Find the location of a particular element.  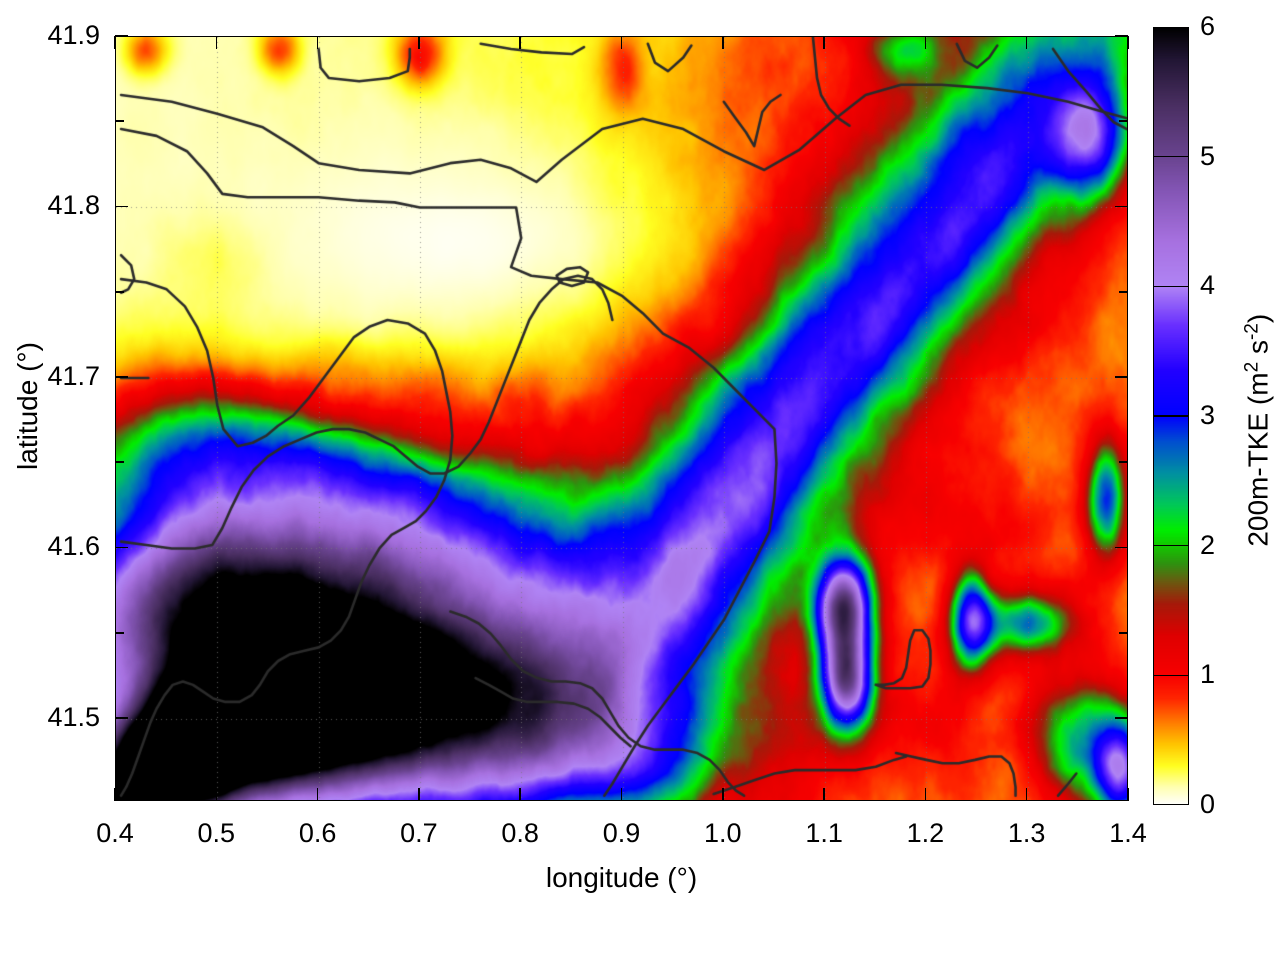

colorbar-tick-label-2: 2 is located at coordinates (1208, 544).